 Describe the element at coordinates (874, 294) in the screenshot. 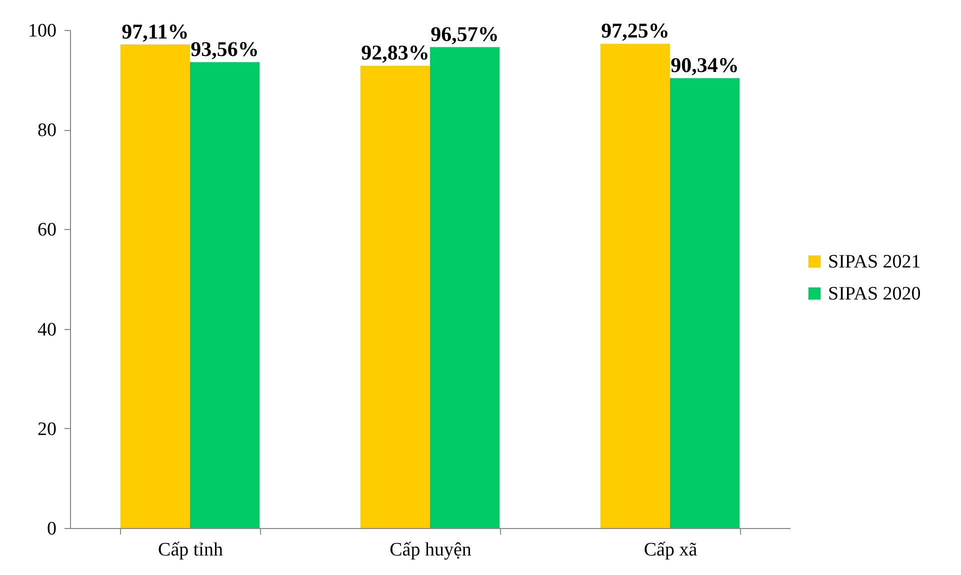

I see `legend-label: SIPAS 2020` at that location.